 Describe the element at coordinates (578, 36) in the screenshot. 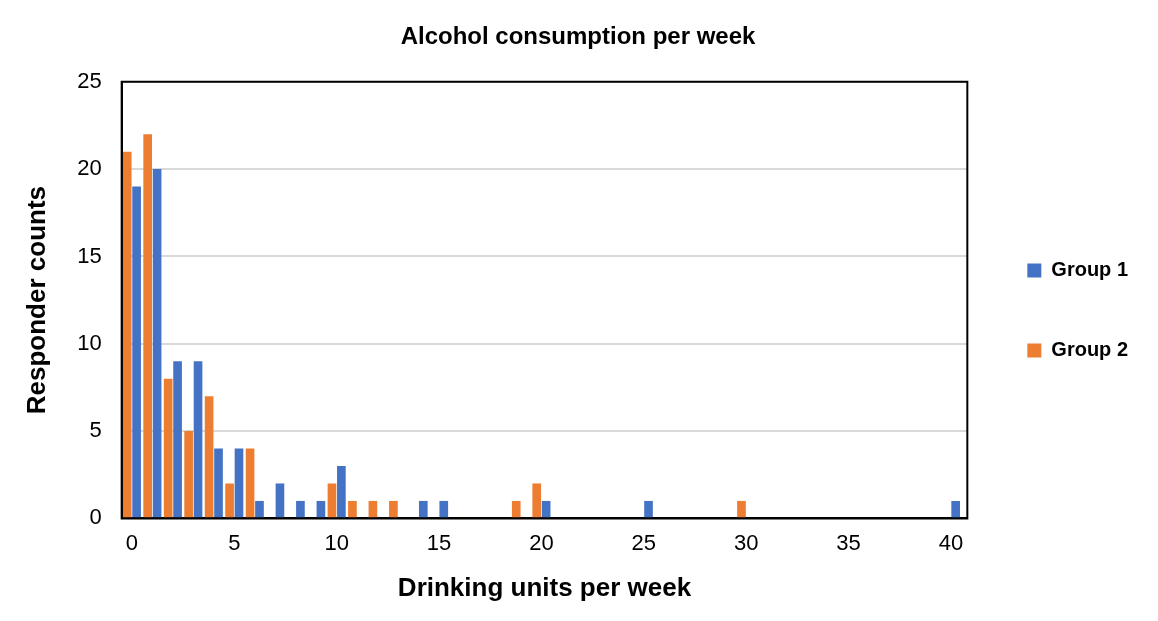

I see `chart-title: Alcohol consumption per week` at that location.